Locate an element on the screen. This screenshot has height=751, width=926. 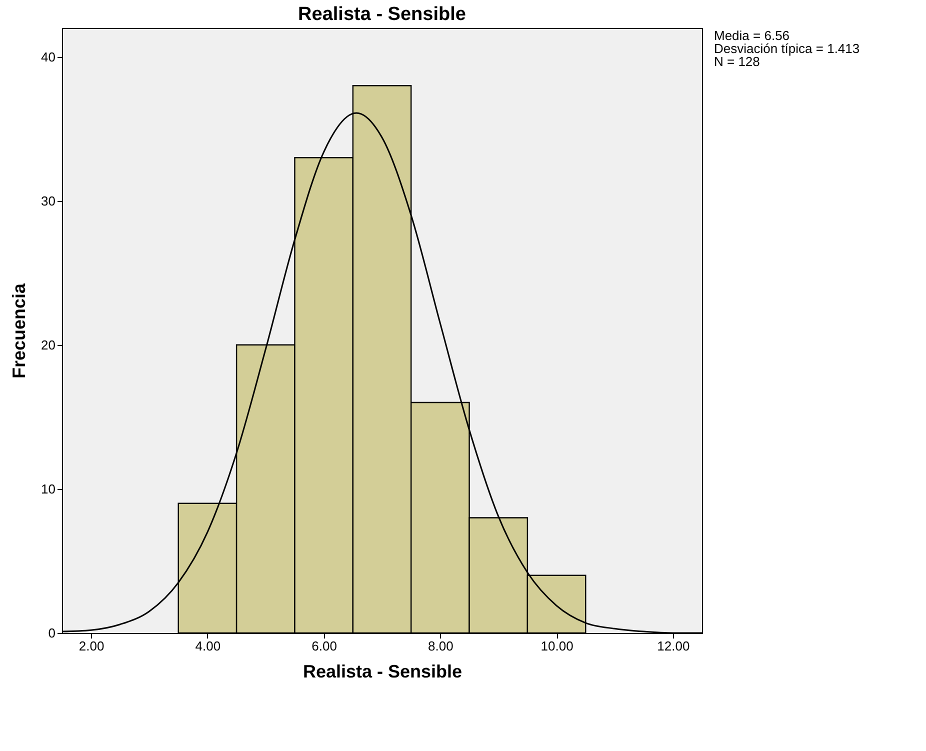
y-tick-label: 10 is located at coordinates (48, 488).